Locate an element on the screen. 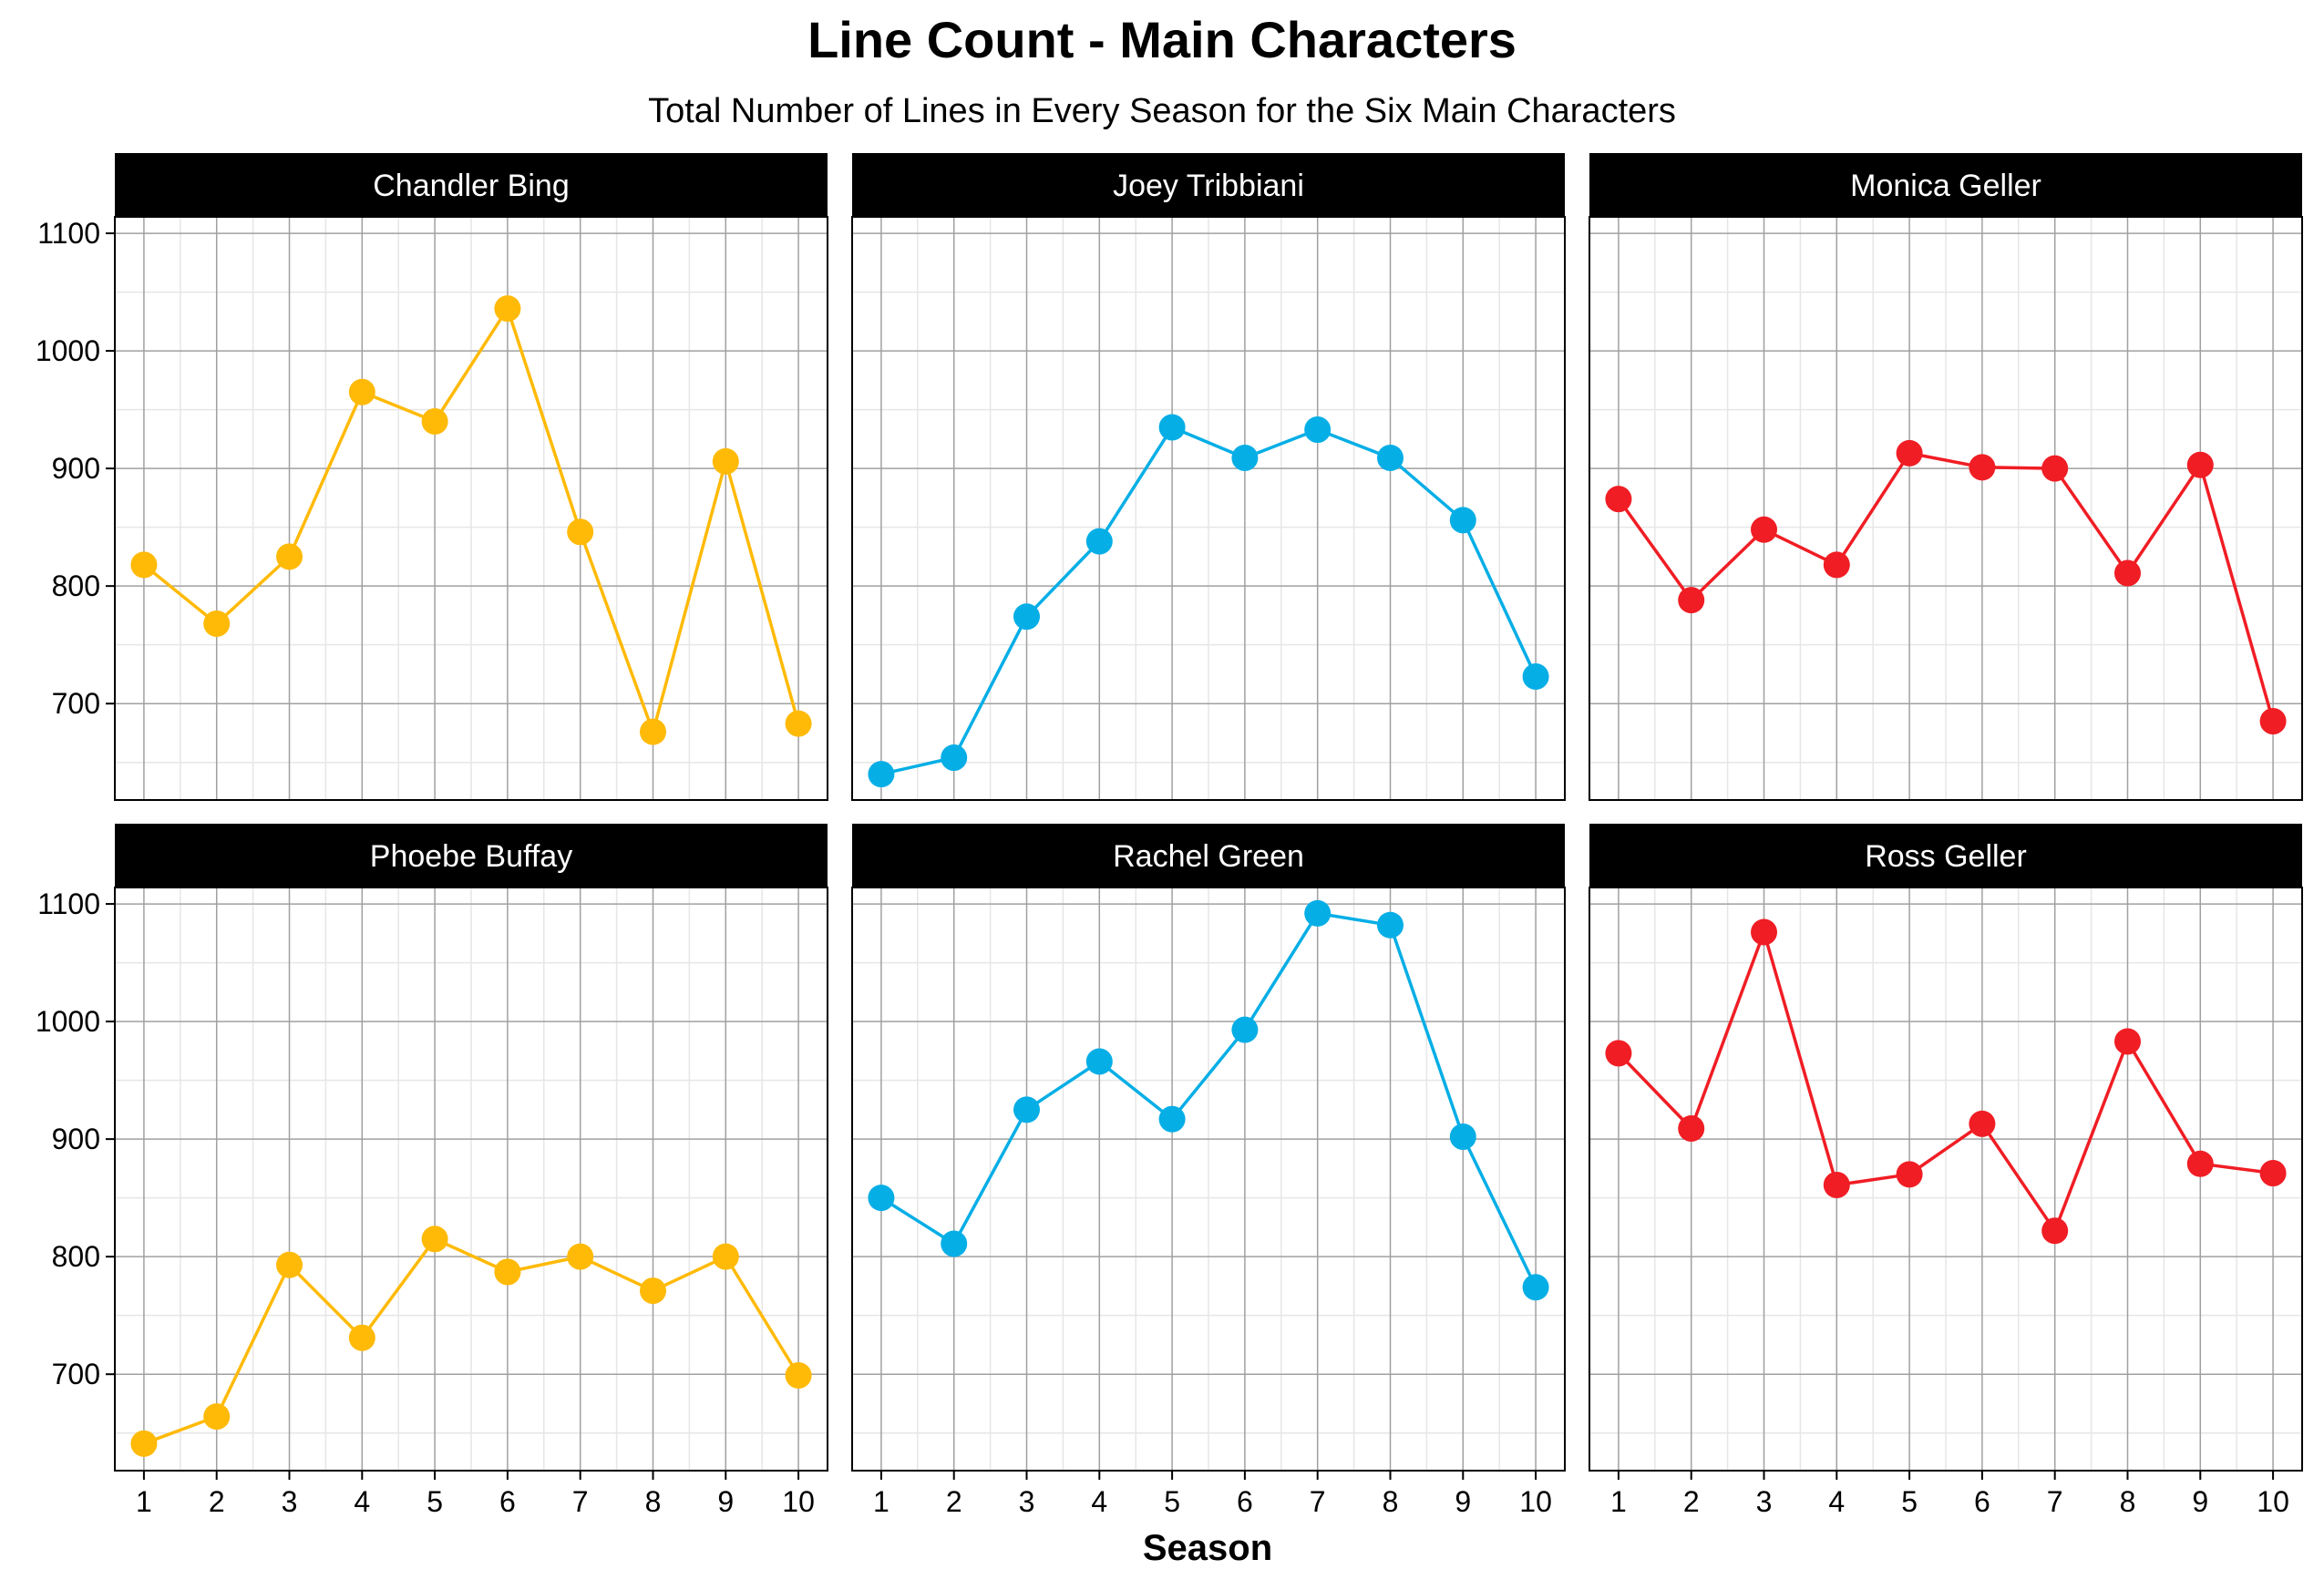  facet-strip-label: Phoebe Buffay is located at coordinates (471, 856).